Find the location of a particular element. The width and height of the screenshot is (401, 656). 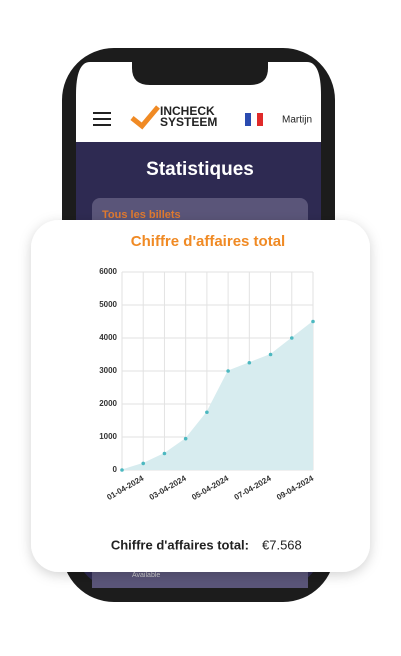

summary-value: €7.568 is located at coordinates (282, 544).